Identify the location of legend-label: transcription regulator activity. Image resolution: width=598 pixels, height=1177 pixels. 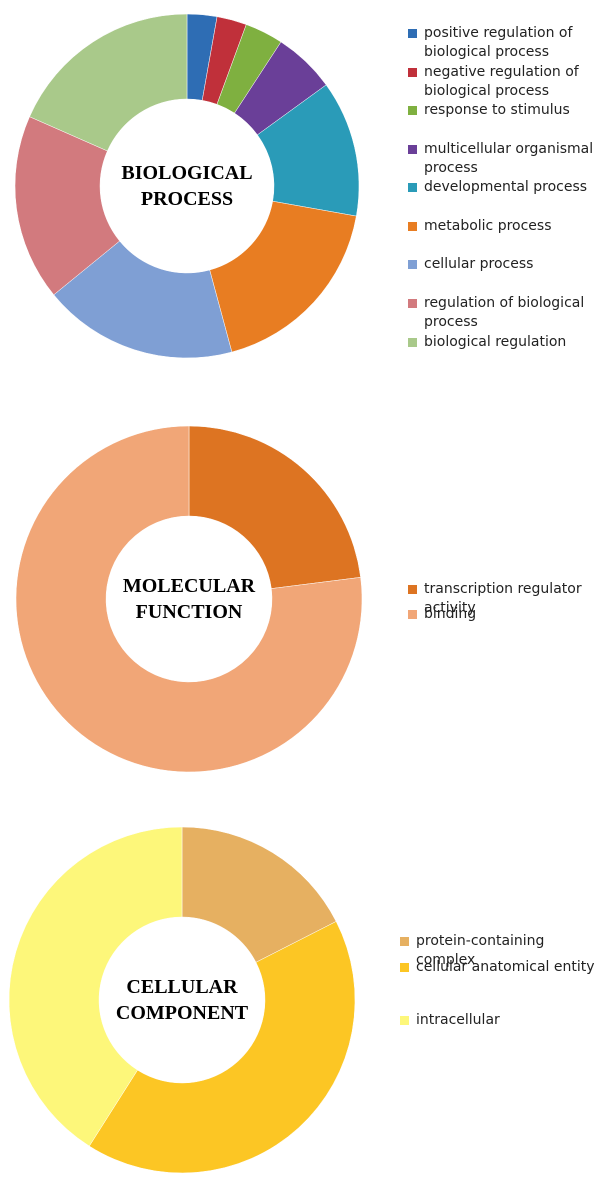
(503, 598).